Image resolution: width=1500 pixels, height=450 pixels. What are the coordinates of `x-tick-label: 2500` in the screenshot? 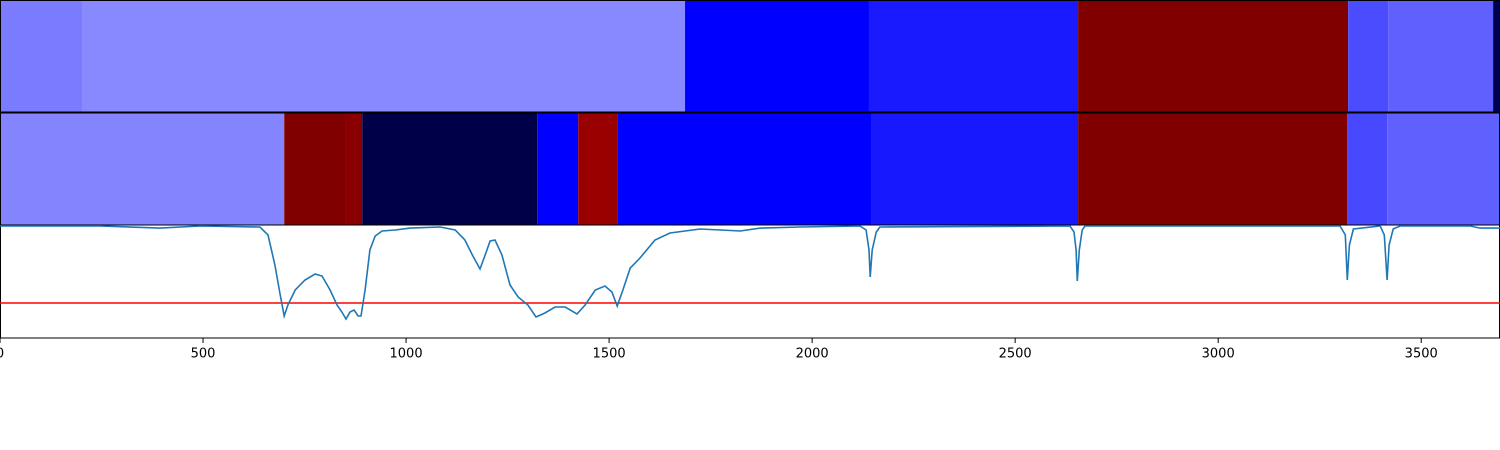 It's located at (1015, 354).